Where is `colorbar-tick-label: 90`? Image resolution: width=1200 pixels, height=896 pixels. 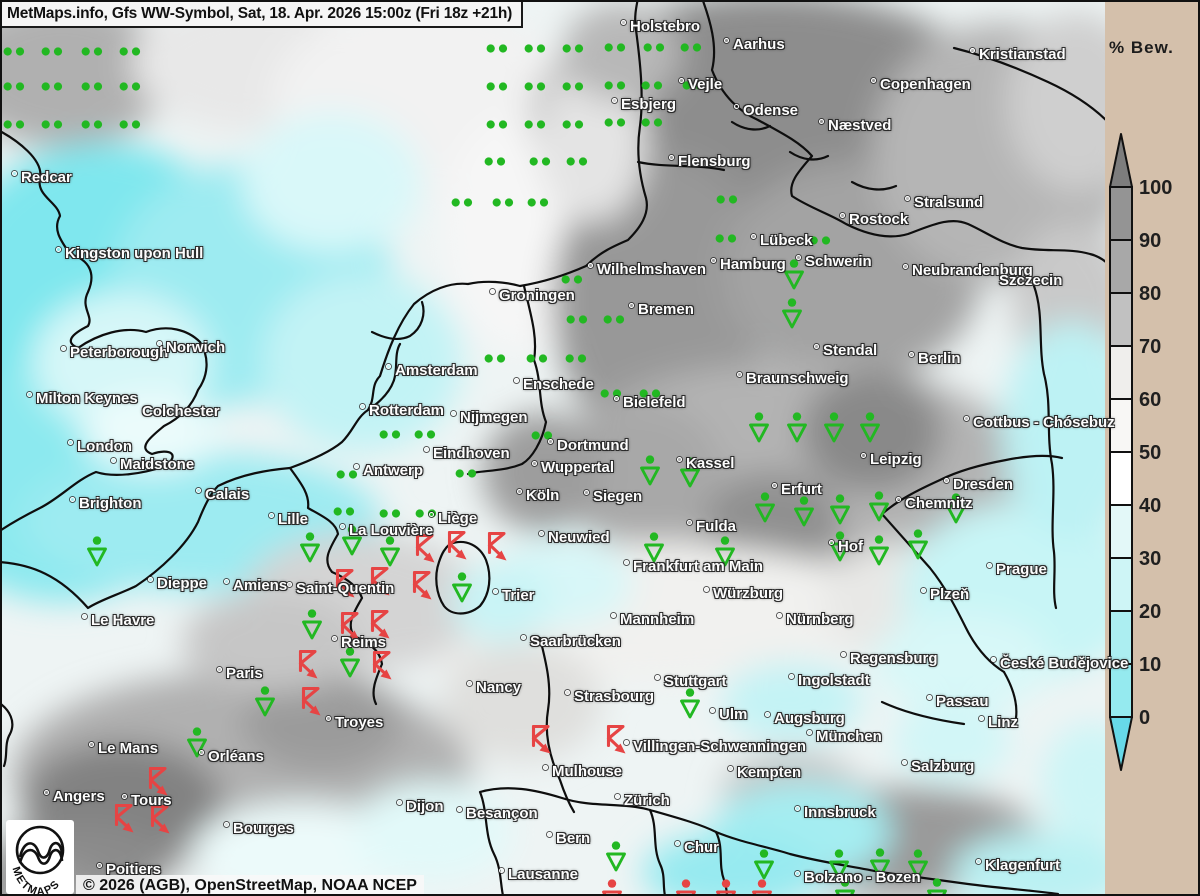
colorbar-tick-label: 90 is located at coordinates (1150, 241).